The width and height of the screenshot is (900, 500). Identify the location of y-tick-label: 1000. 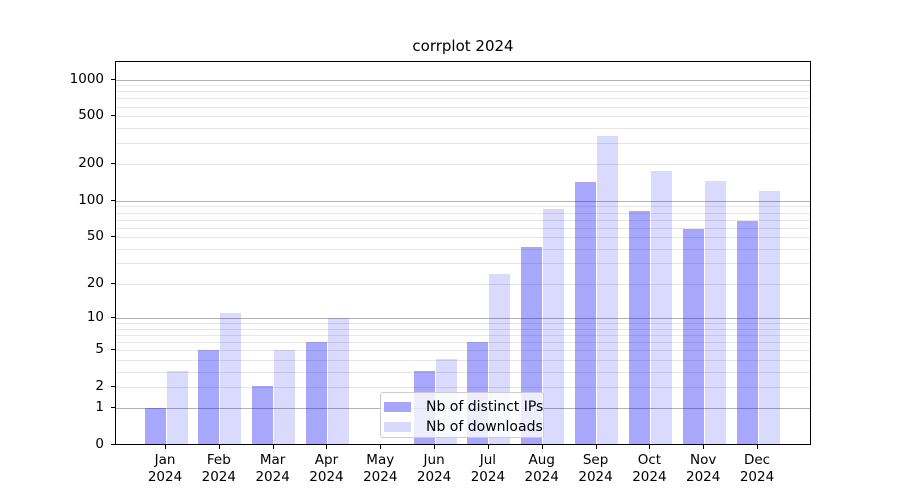
(86, 78).